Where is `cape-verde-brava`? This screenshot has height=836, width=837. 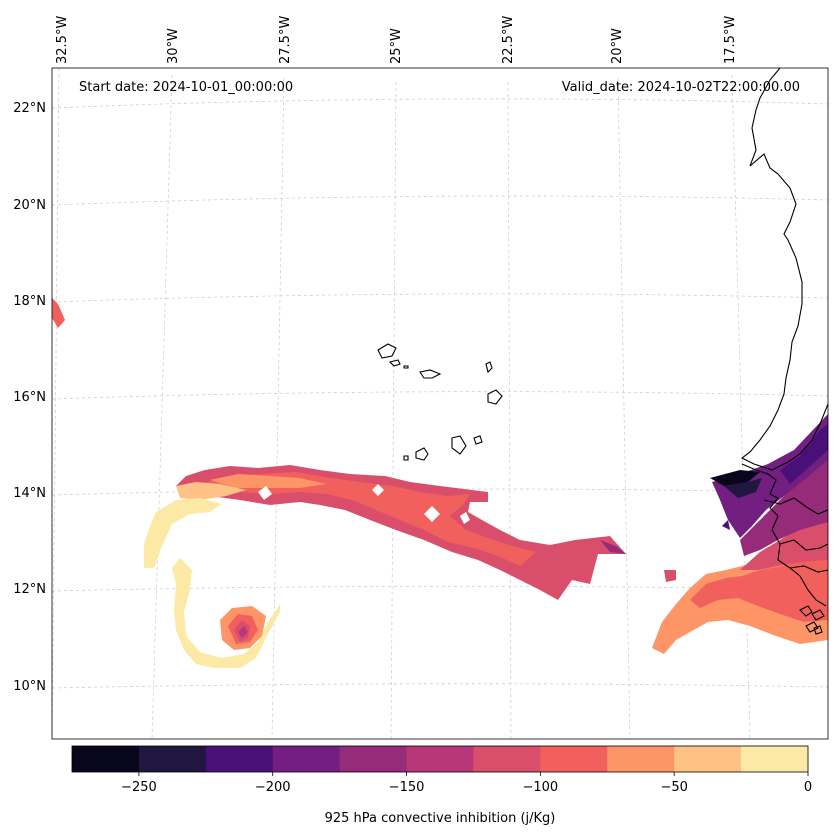
cape-verde-brava is located at coordinates (406, 458).